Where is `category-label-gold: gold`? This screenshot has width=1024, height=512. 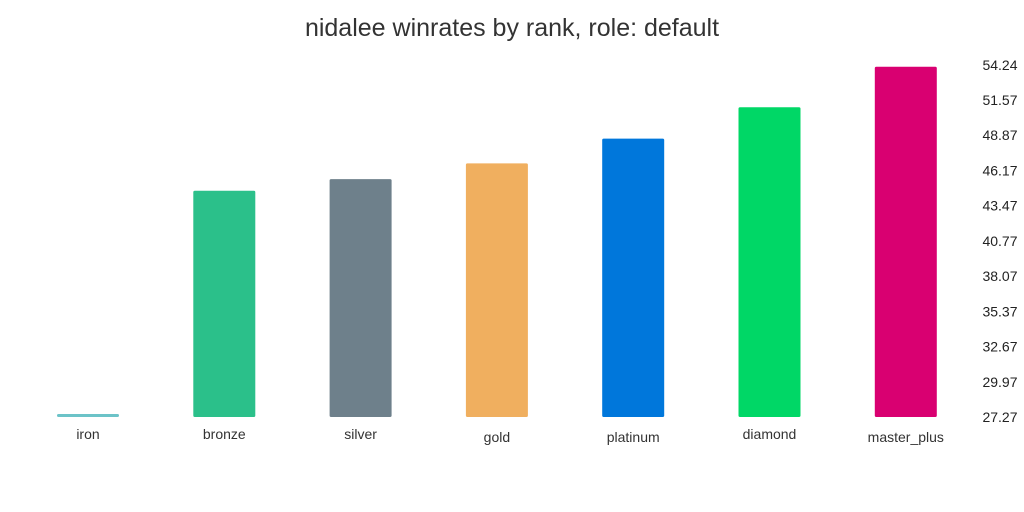 category-label-gold: gold is located at coordinates (497, 437).